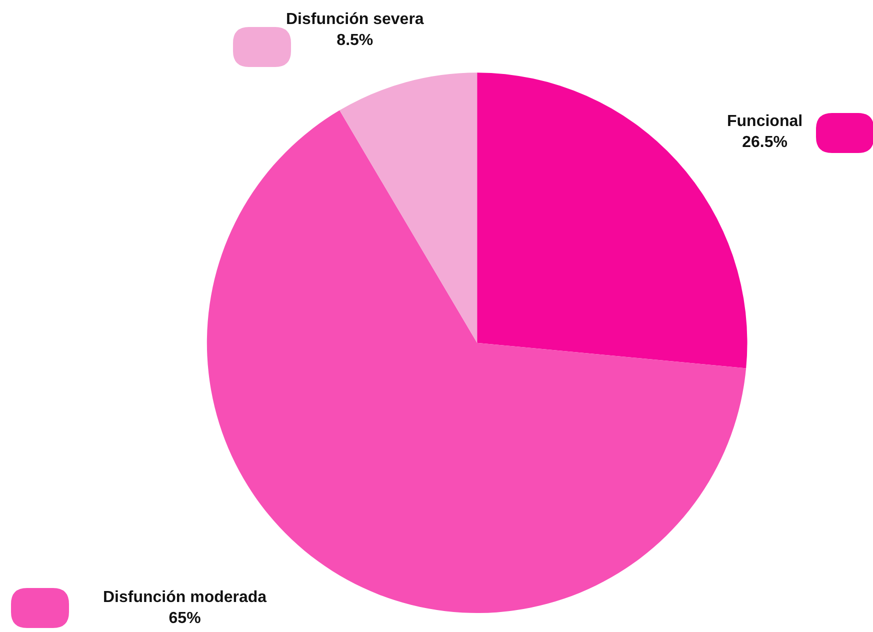 The height and width of the screenshot is (632, 873). Describe the element at coordinates (765, 142) in the screenshot. I see `data-label: 26.5%` at that location.